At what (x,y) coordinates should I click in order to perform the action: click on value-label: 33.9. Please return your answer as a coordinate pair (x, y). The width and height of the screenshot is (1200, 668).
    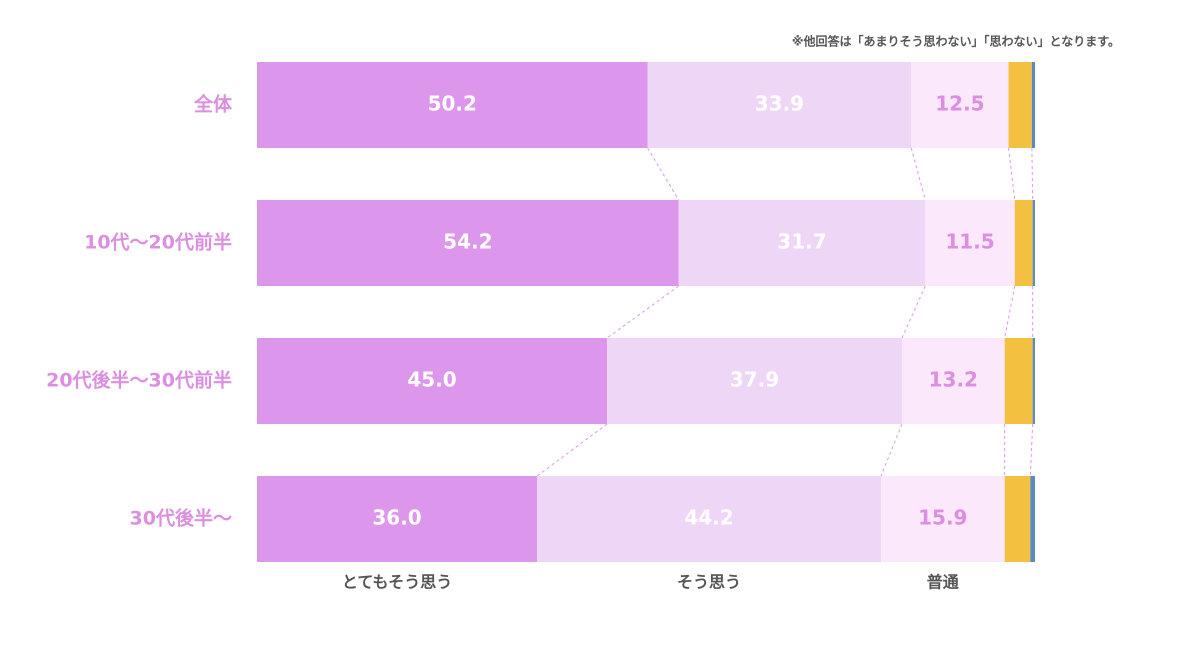
    Looking at the image, I should click on (779, 104).